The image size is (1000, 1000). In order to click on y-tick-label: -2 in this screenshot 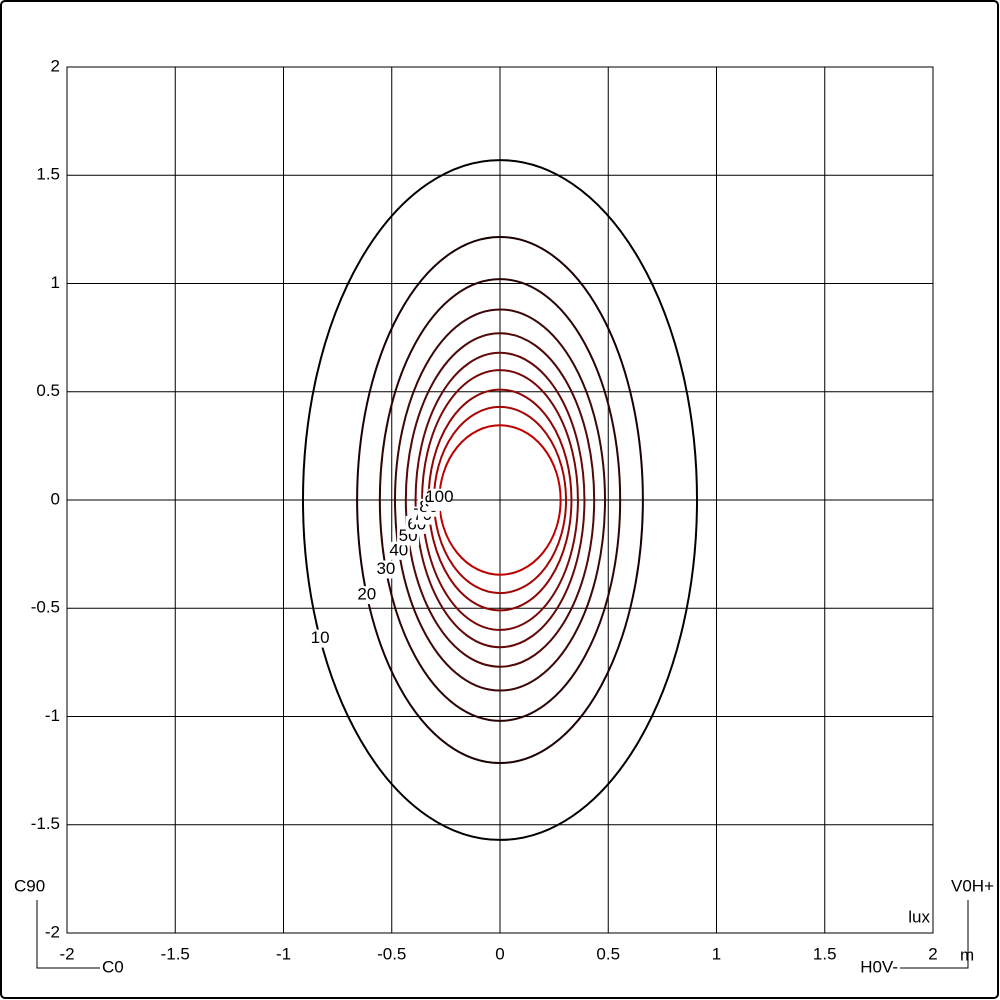, I will do `click(52, 931)`.